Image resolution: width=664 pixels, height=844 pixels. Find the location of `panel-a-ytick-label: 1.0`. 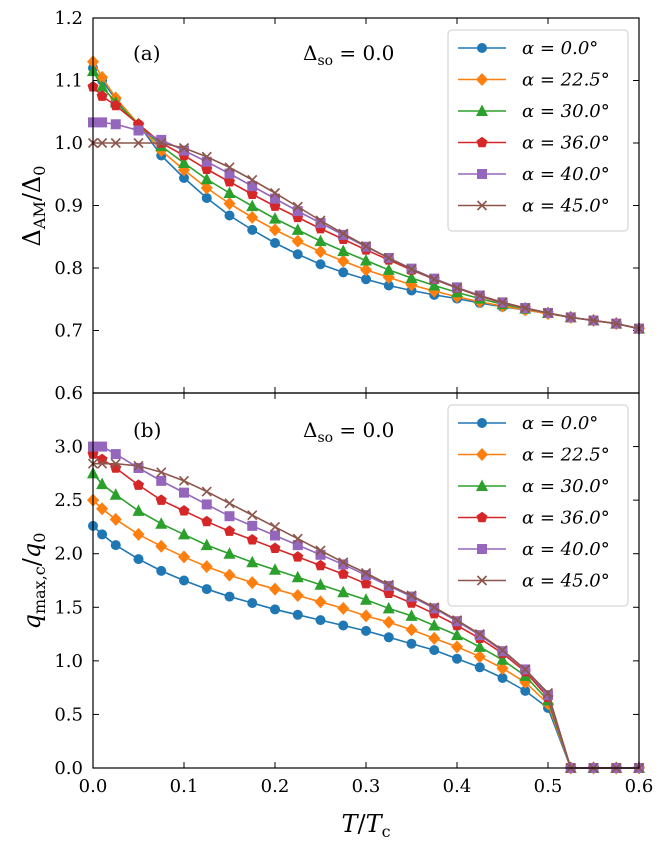

panel-a-ytick-label: 1.0 is located at coordinates (68, 143).